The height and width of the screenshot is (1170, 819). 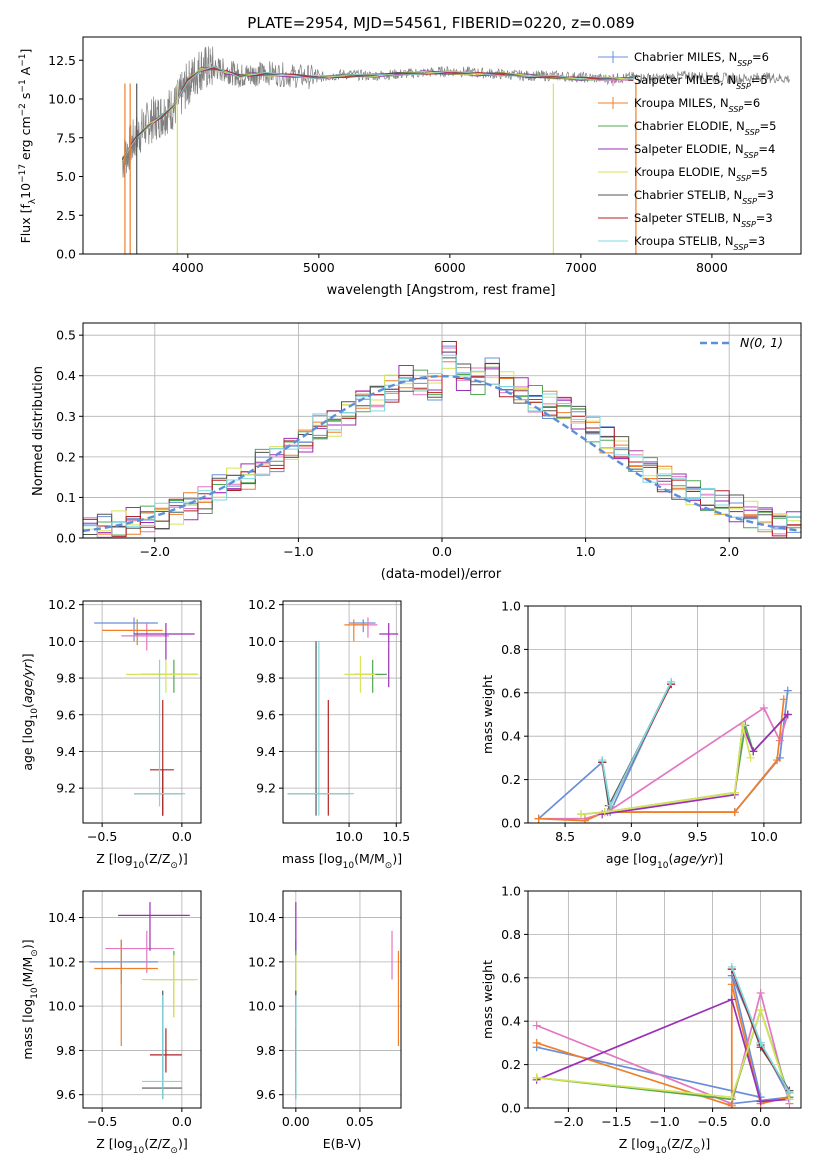 I want to click on x-tick-label: −0.5, so click(x=712, y=1121).